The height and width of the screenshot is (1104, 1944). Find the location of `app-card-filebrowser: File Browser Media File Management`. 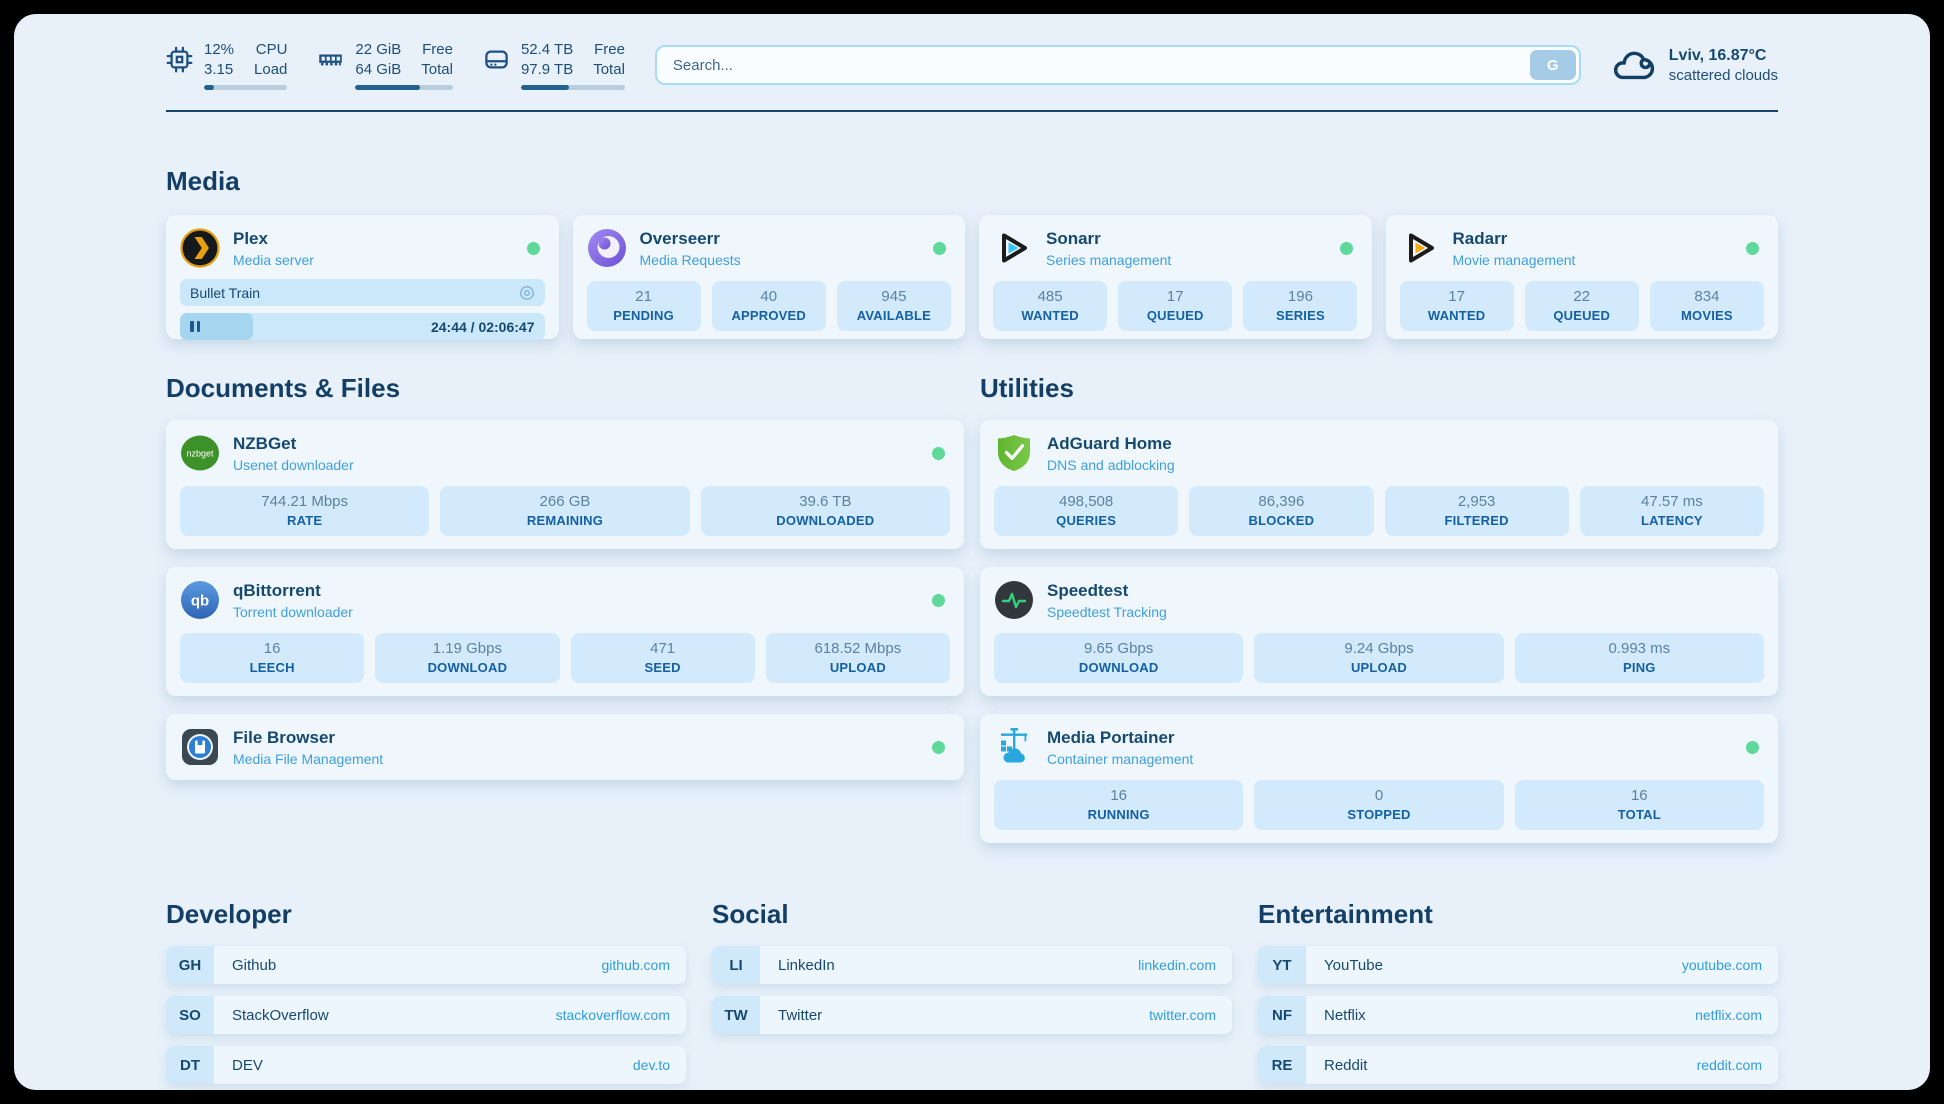

app-card-filebrowser: File Browser Media File Management is located at coordinates (565, 747).